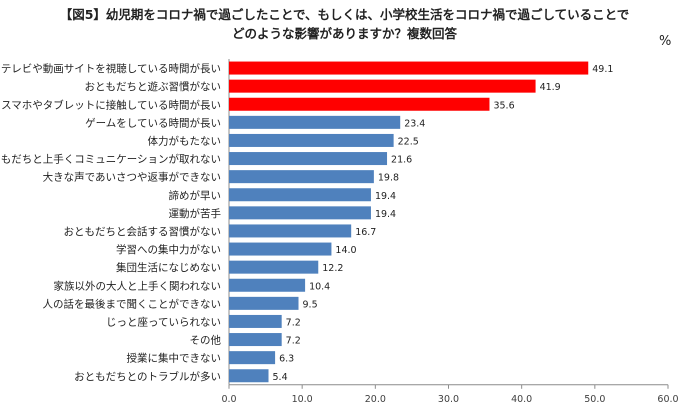 This screenshot has height=410, width=689. Describe the element at coordinates (280, 377) in the screenshot. I see `value-label: 5.4` at that location.